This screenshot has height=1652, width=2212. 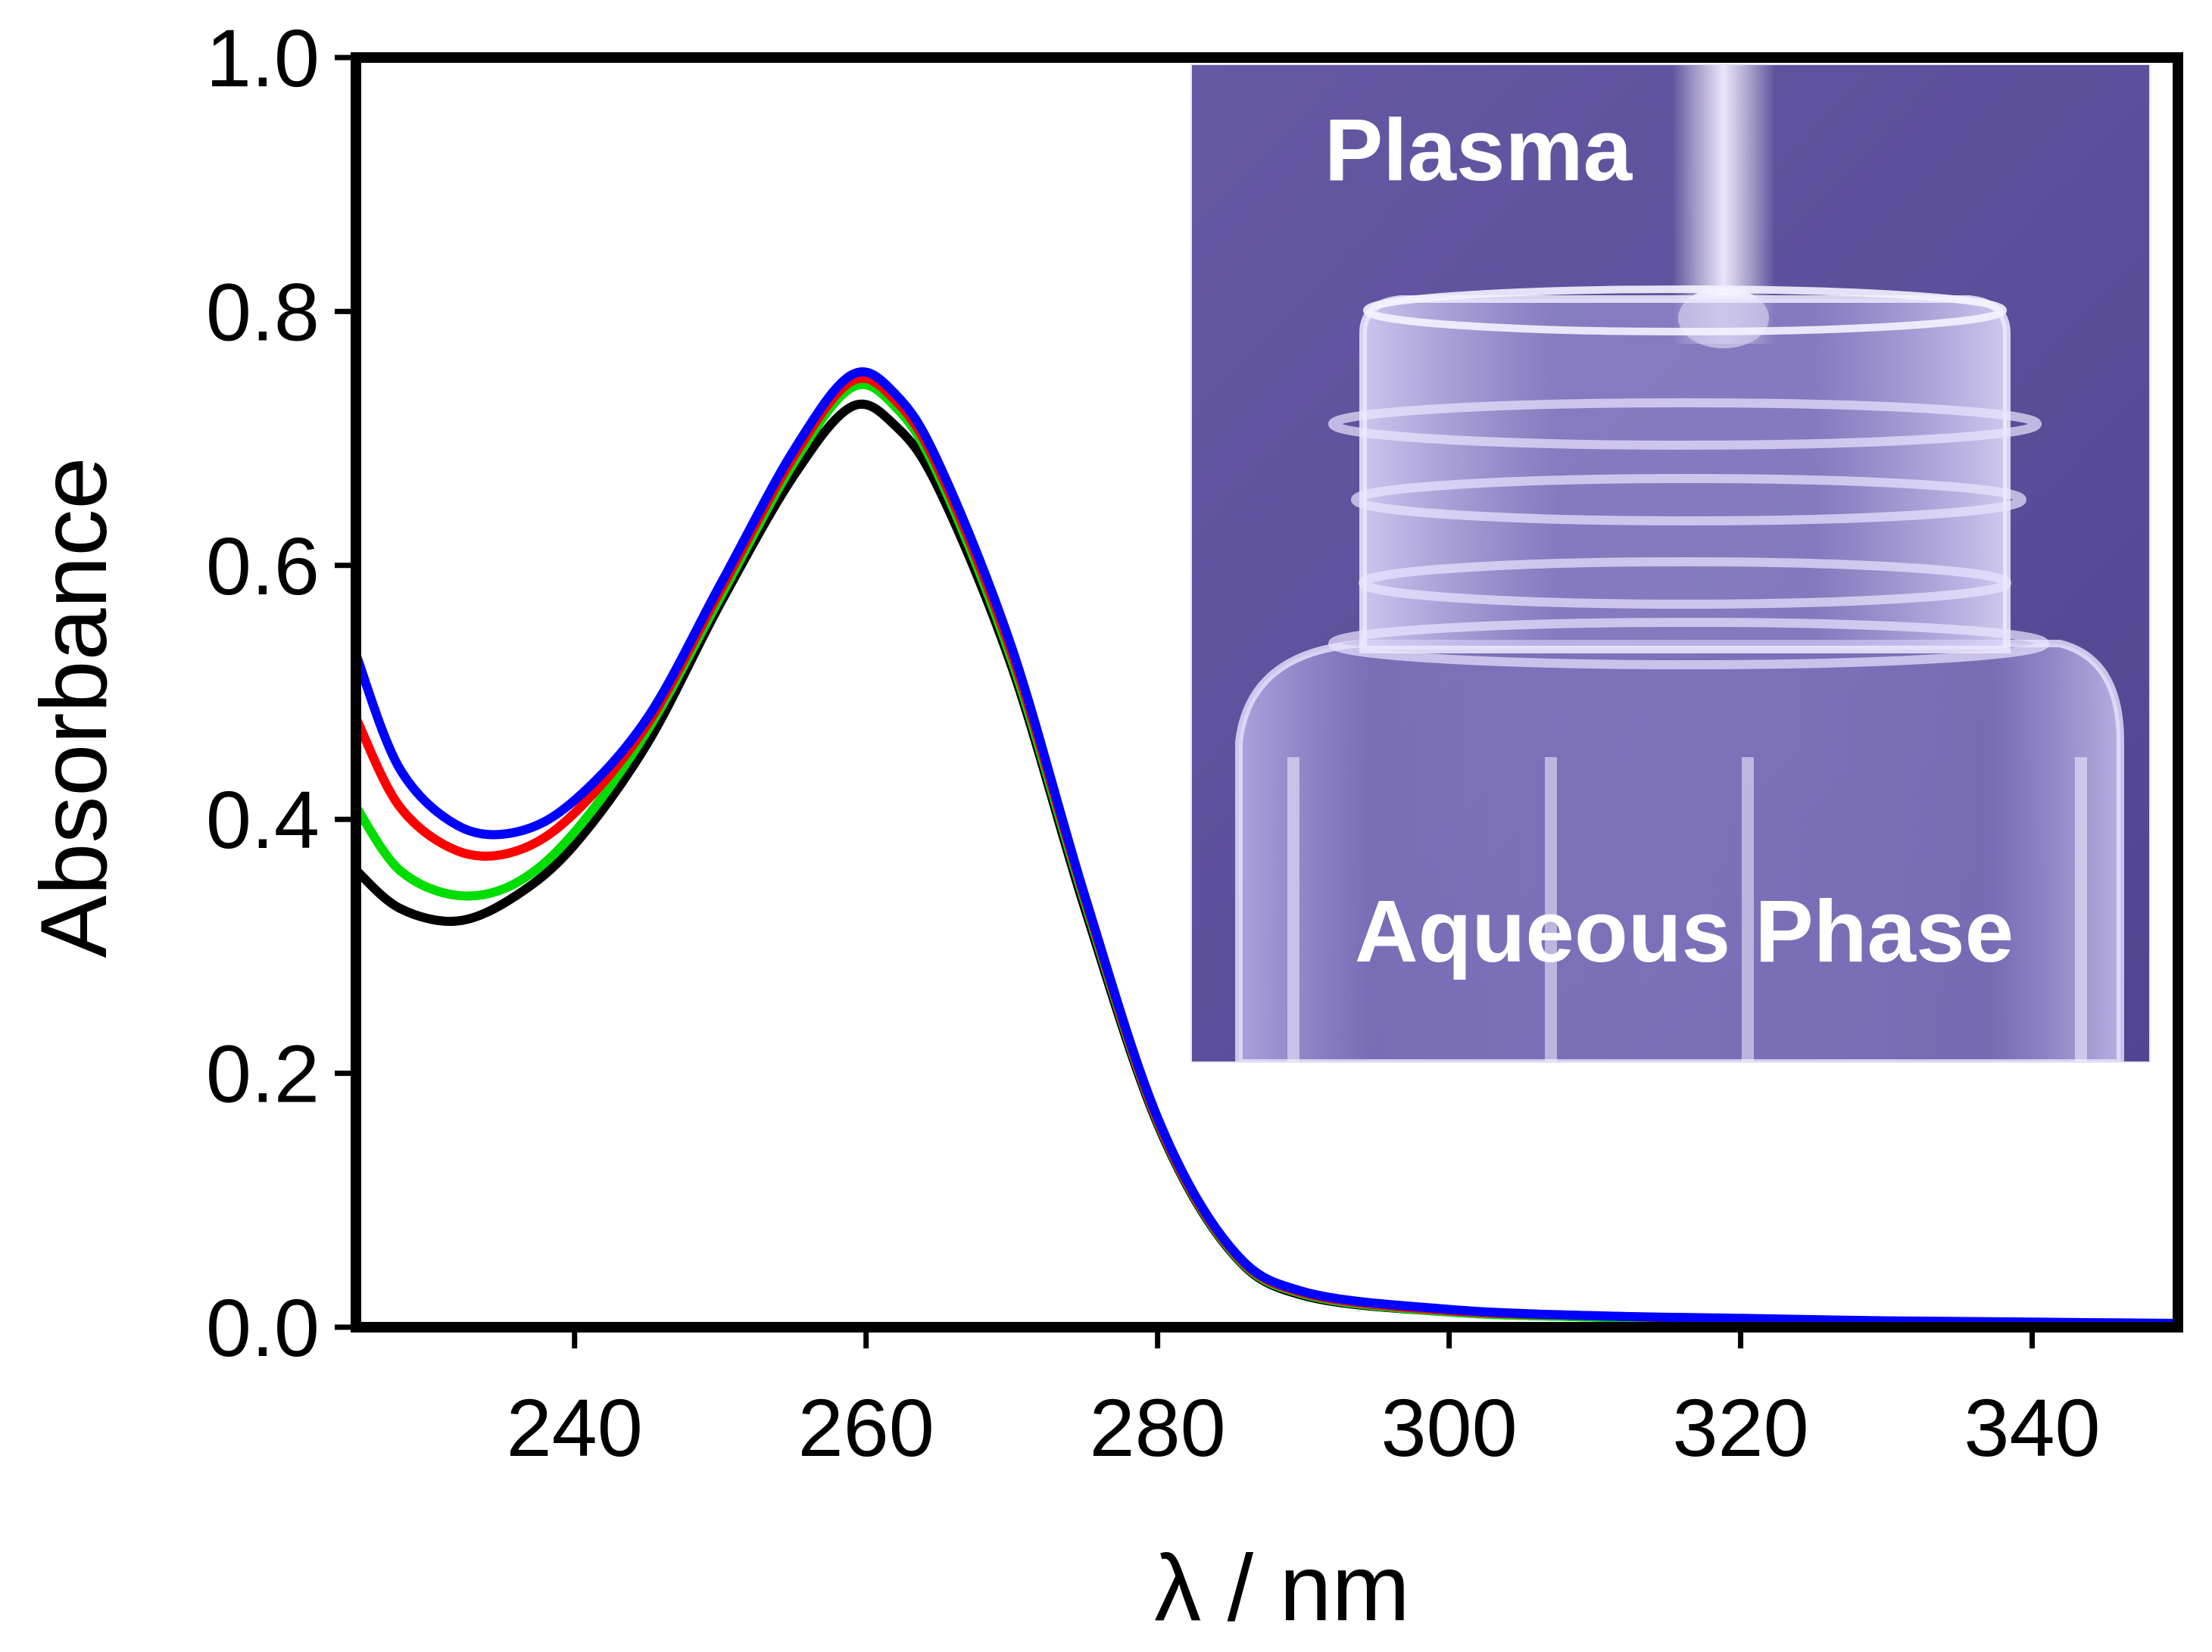 What do you see at coordinates (263, 58) in the screenshot?
I see `y-tick-label: 1.0` at bounding box center [263, 58].